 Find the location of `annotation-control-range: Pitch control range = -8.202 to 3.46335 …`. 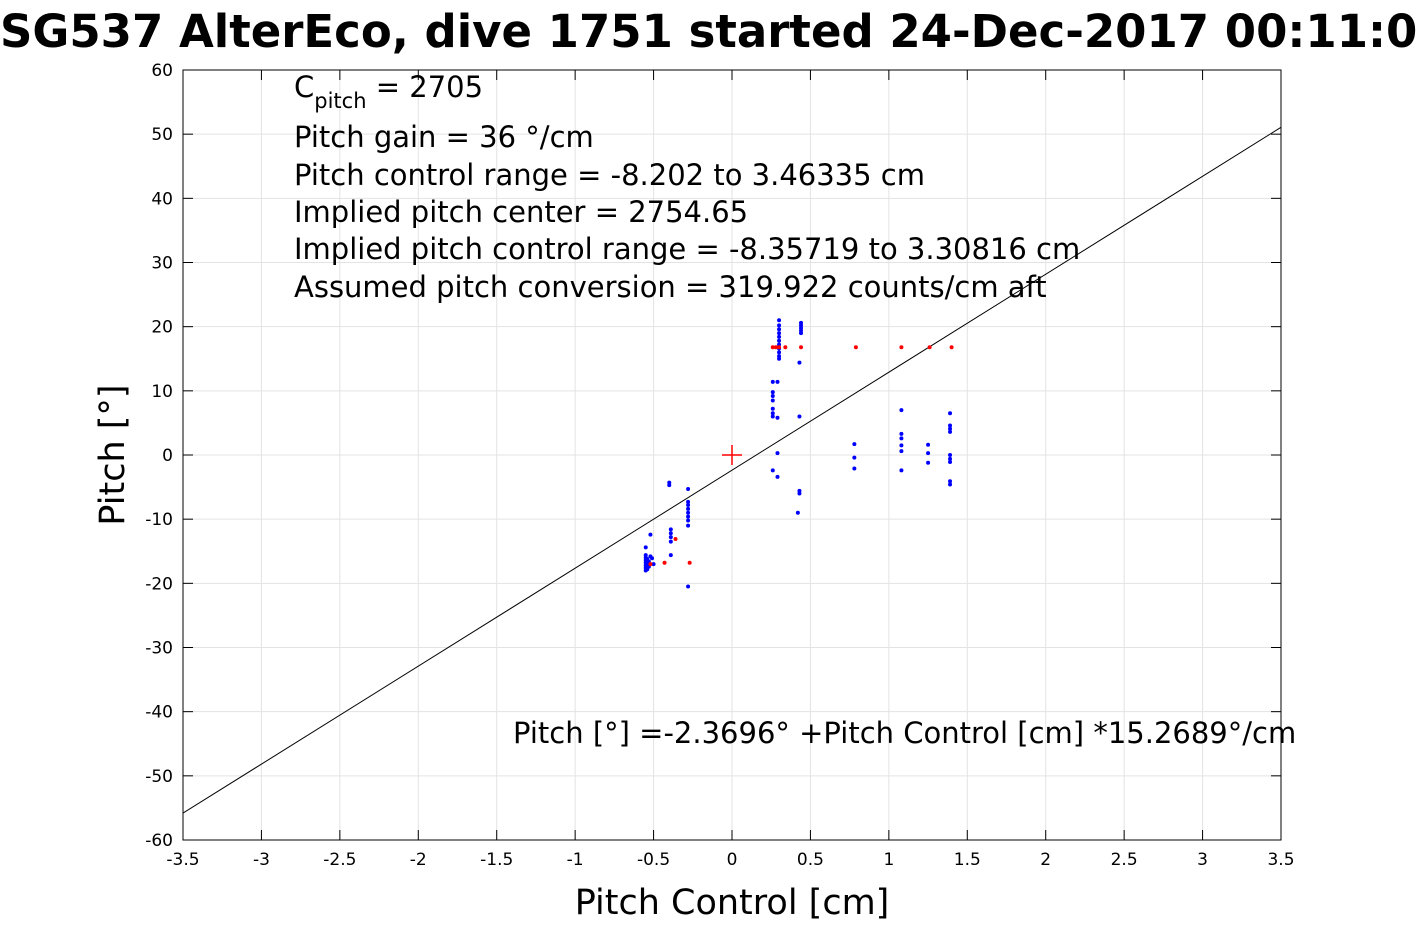

annotation-control-range: Pitch control range = -8.202 to 3.46335 … is located at coordinates (609, 175).